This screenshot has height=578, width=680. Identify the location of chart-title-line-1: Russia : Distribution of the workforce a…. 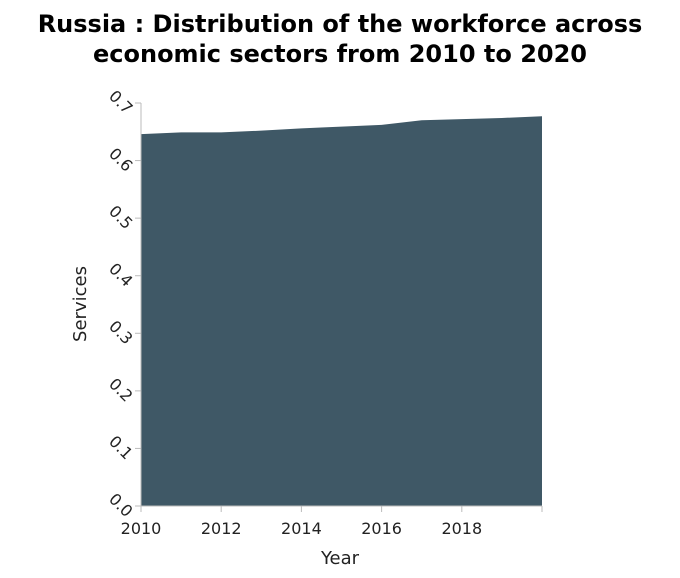
(340, 24).